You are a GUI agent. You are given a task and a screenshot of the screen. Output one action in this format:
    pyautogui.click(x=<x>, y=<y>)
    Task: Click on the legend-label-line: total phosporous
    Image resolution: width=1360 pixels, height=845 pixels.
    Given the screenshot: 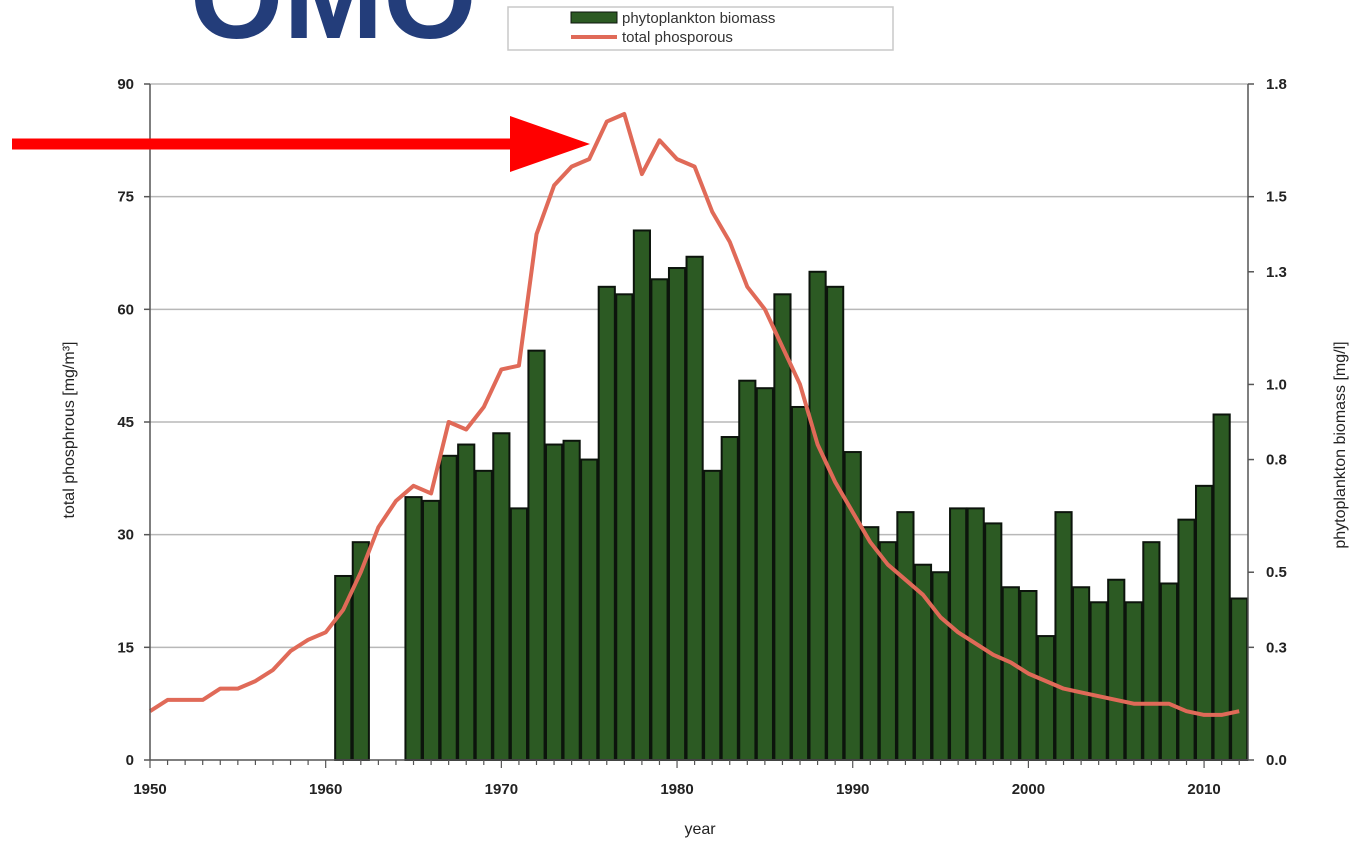 What is the action you would take?
    pyautogui.click(x=677, y=37)
    